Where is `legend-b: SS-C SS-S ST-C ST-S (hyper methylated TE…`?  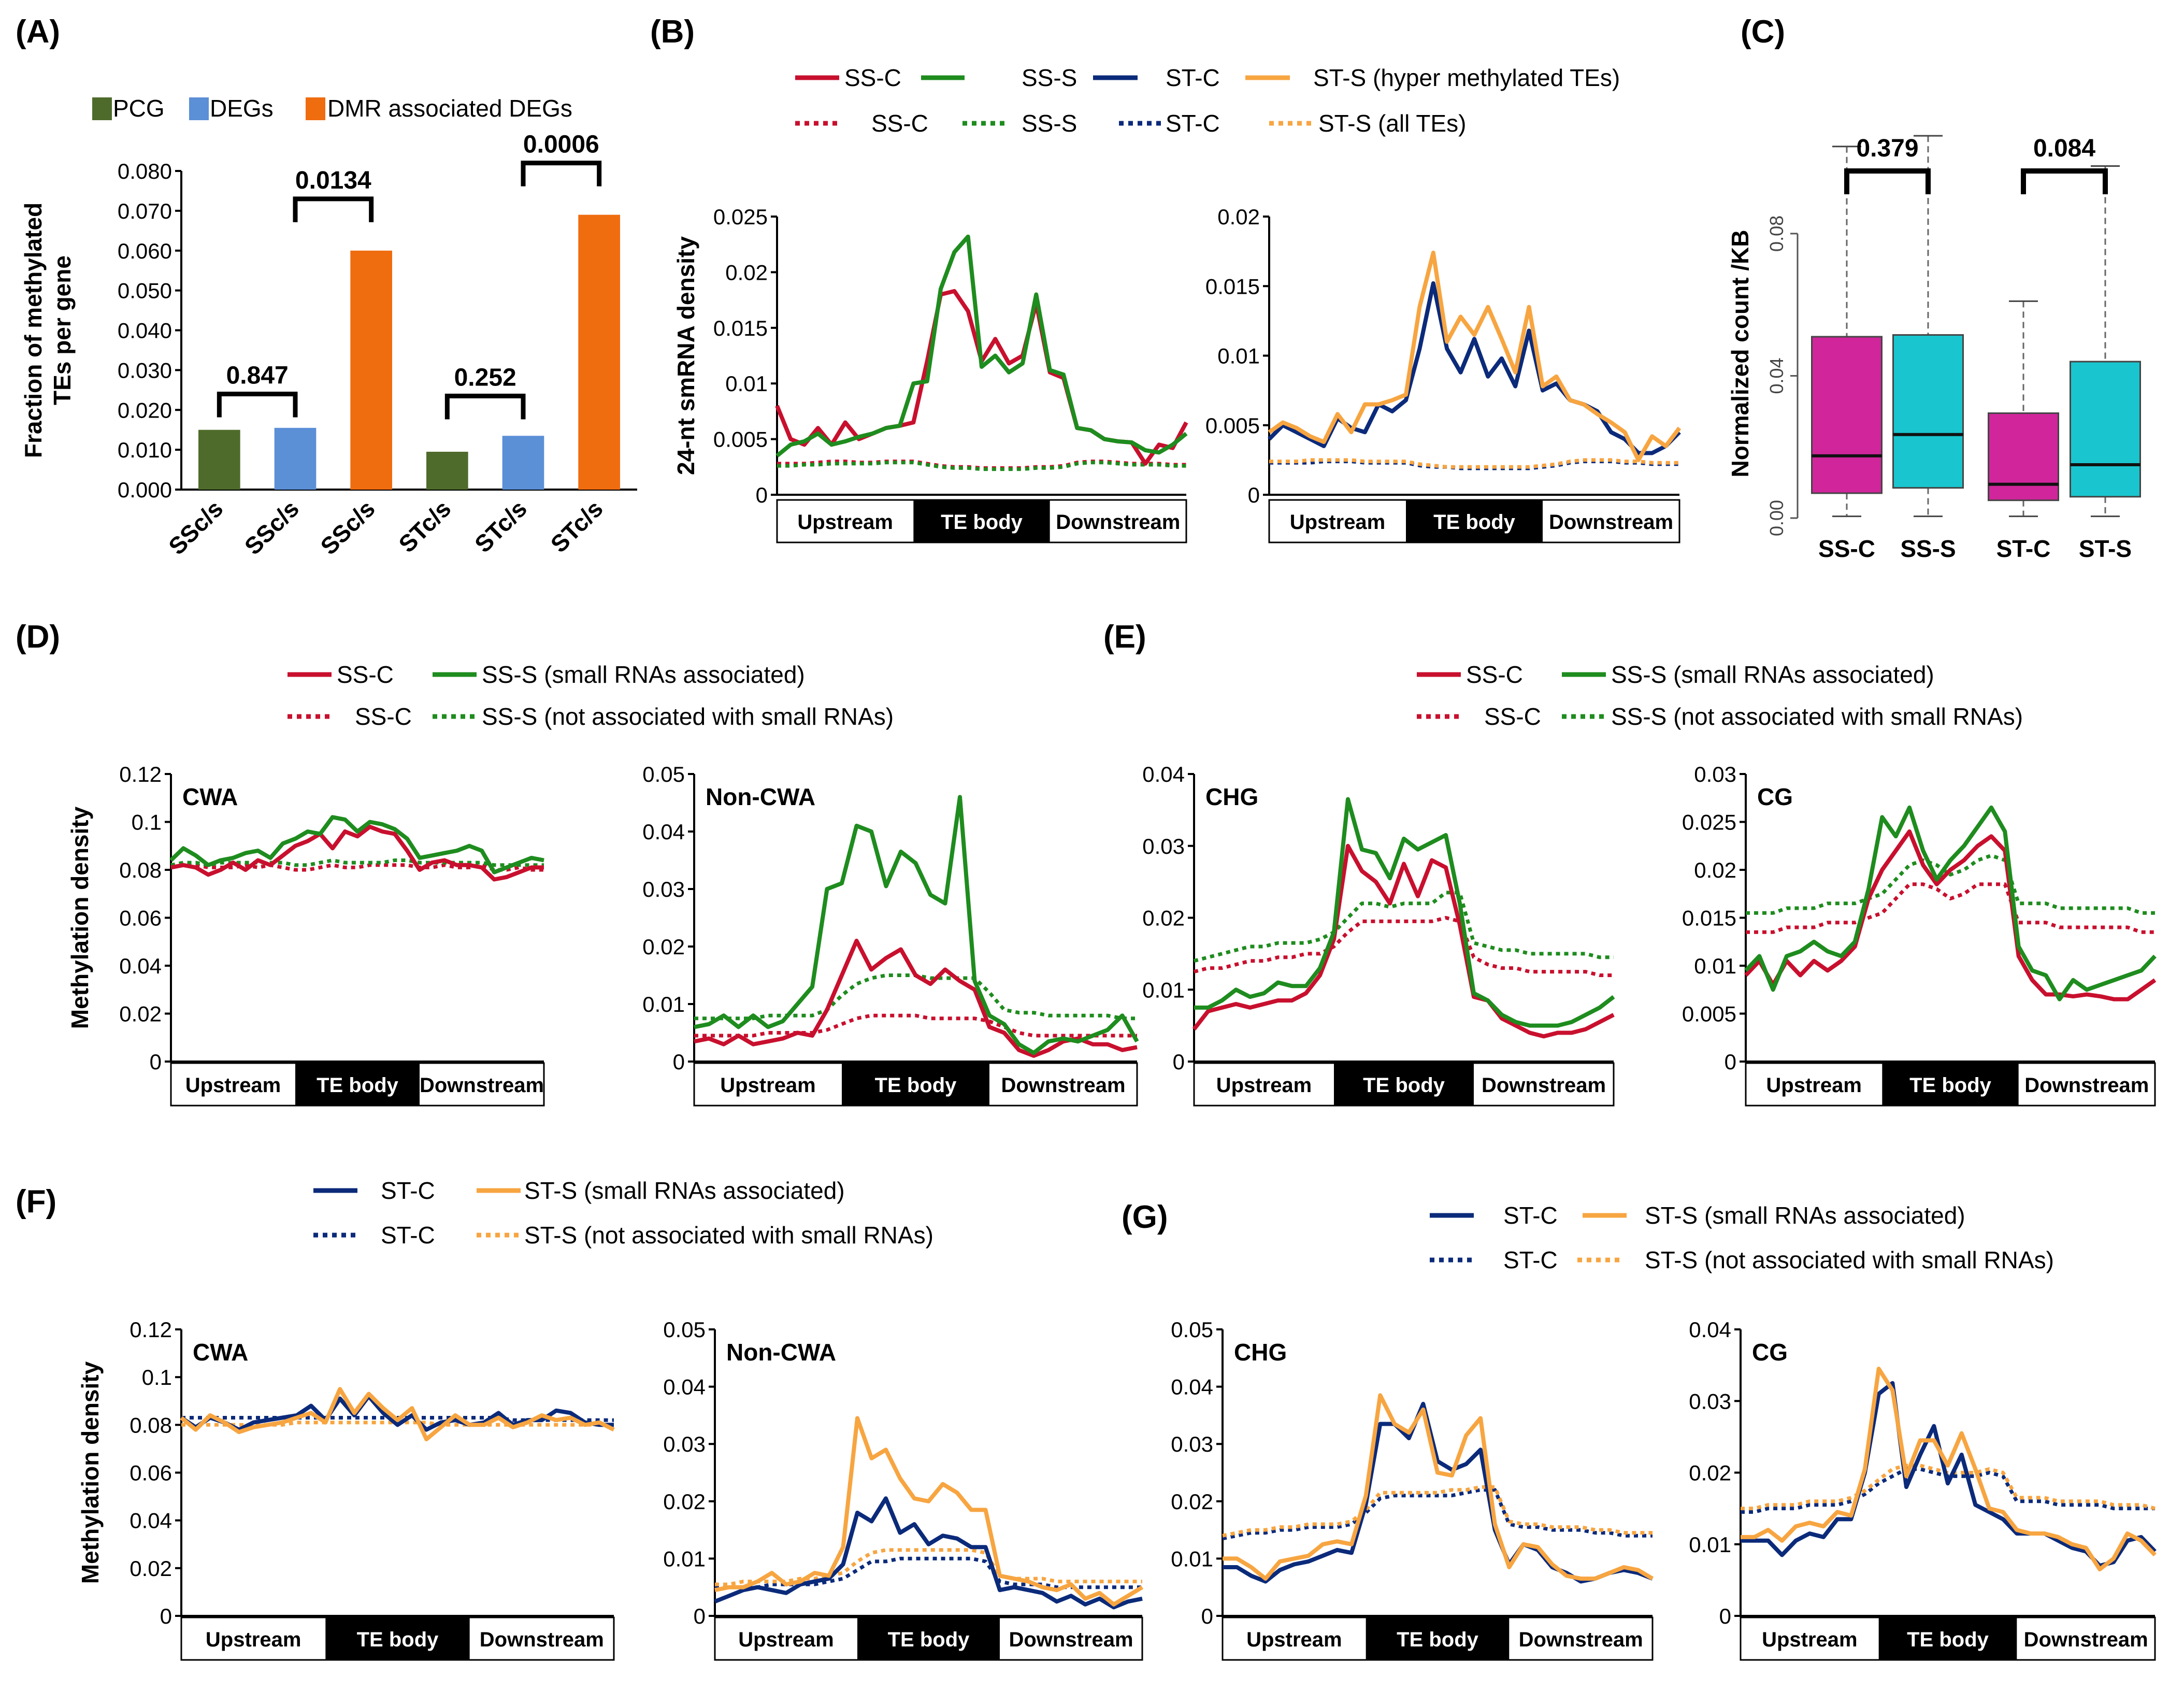
legend-b: SS-C SS-S ST-C ST-S (hyper methylated TE… is located at coordinates (1208, 101).